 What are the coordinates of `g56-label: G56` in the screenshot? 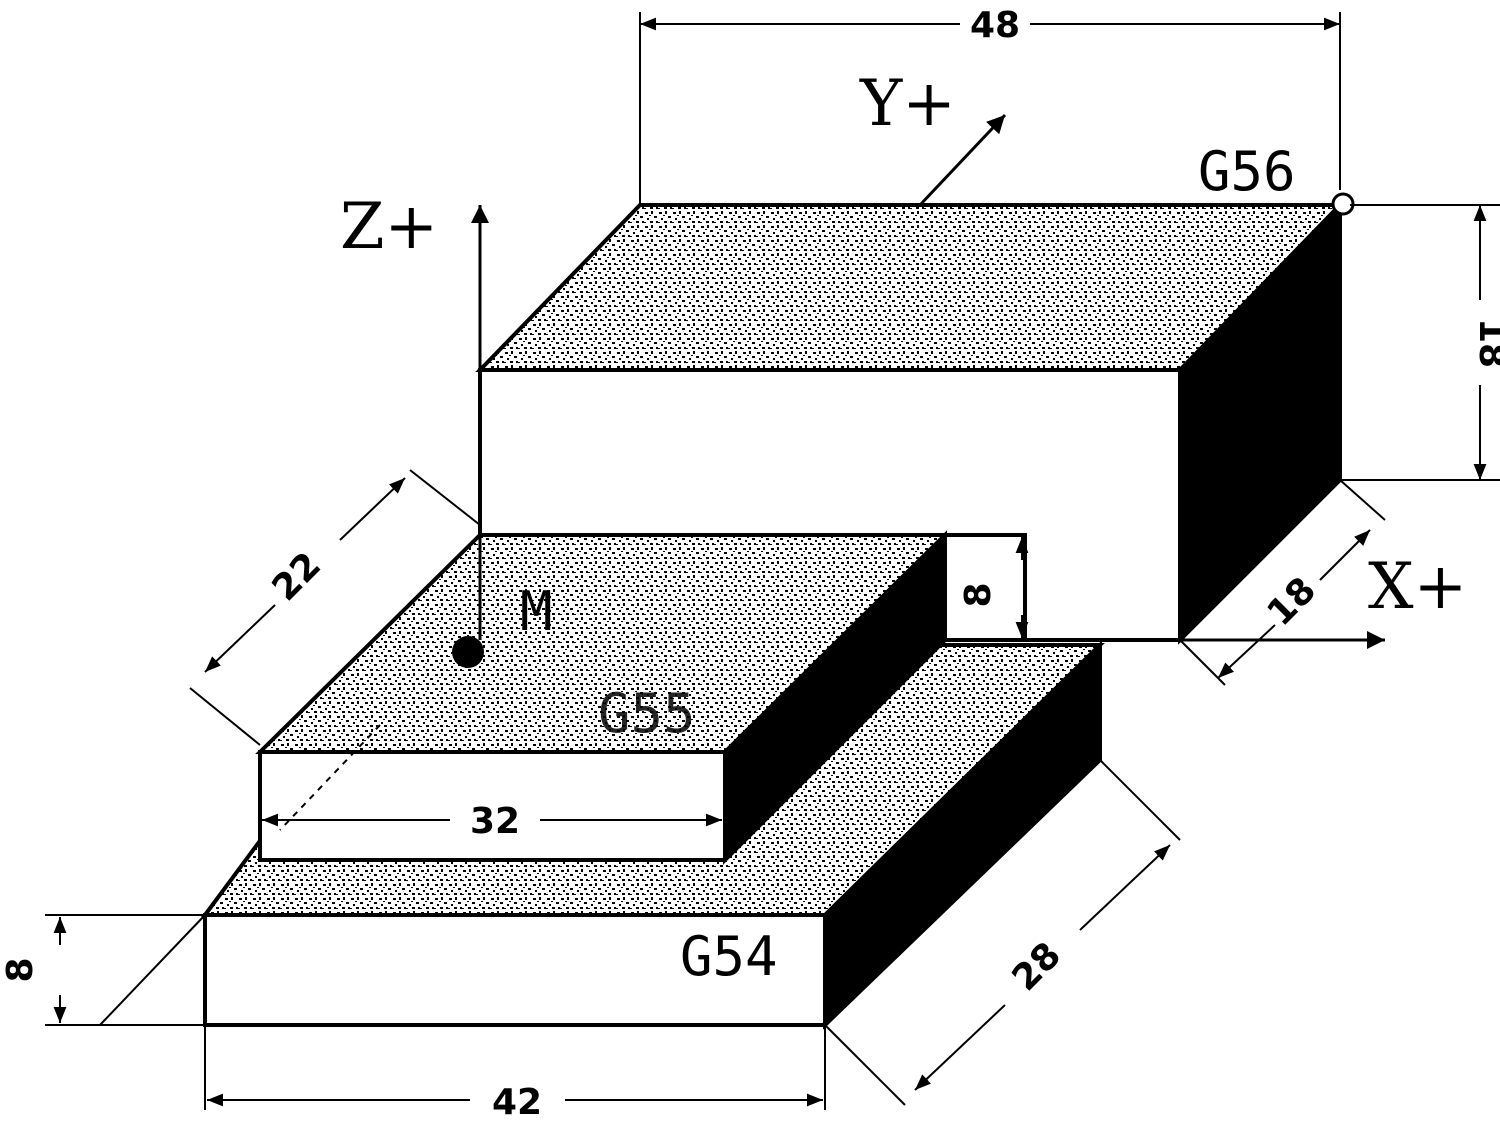 It's located at (1247, 171).